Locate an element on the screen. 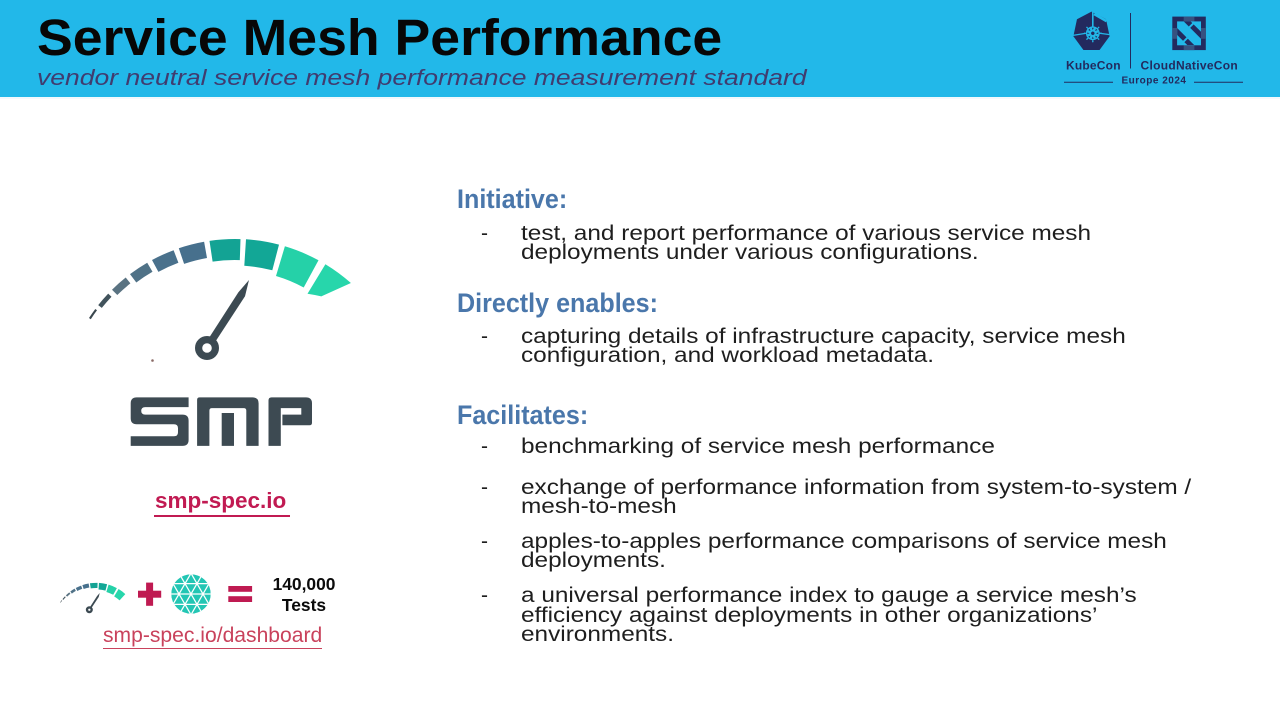 The image size is (1280, 720). svg-text: CloudNativeCon is located at coordinates (1190, 65).